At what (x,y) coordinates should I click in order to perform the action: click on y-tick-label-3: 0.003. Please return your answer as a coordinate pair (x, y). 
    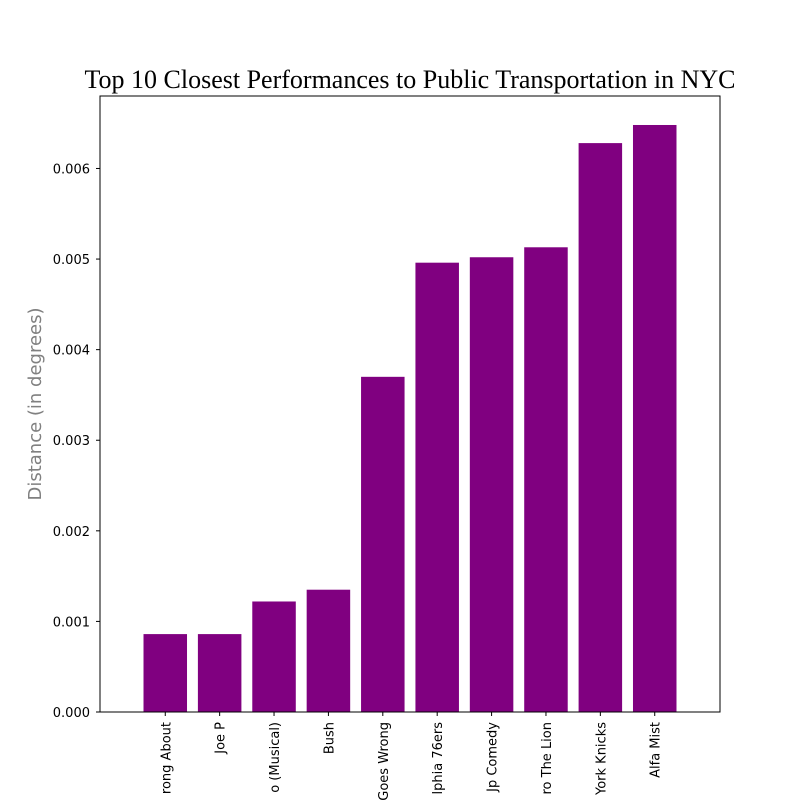
    Looking at the image, I should click on (71, 441).